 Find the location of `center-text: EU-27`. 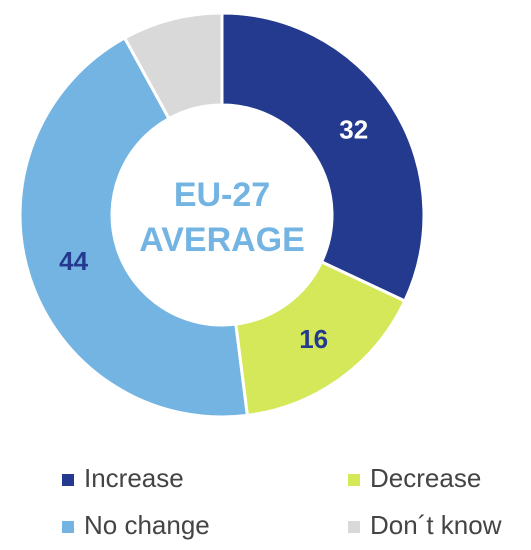

center-text: EU-27 is located at coordinates (222, 195).